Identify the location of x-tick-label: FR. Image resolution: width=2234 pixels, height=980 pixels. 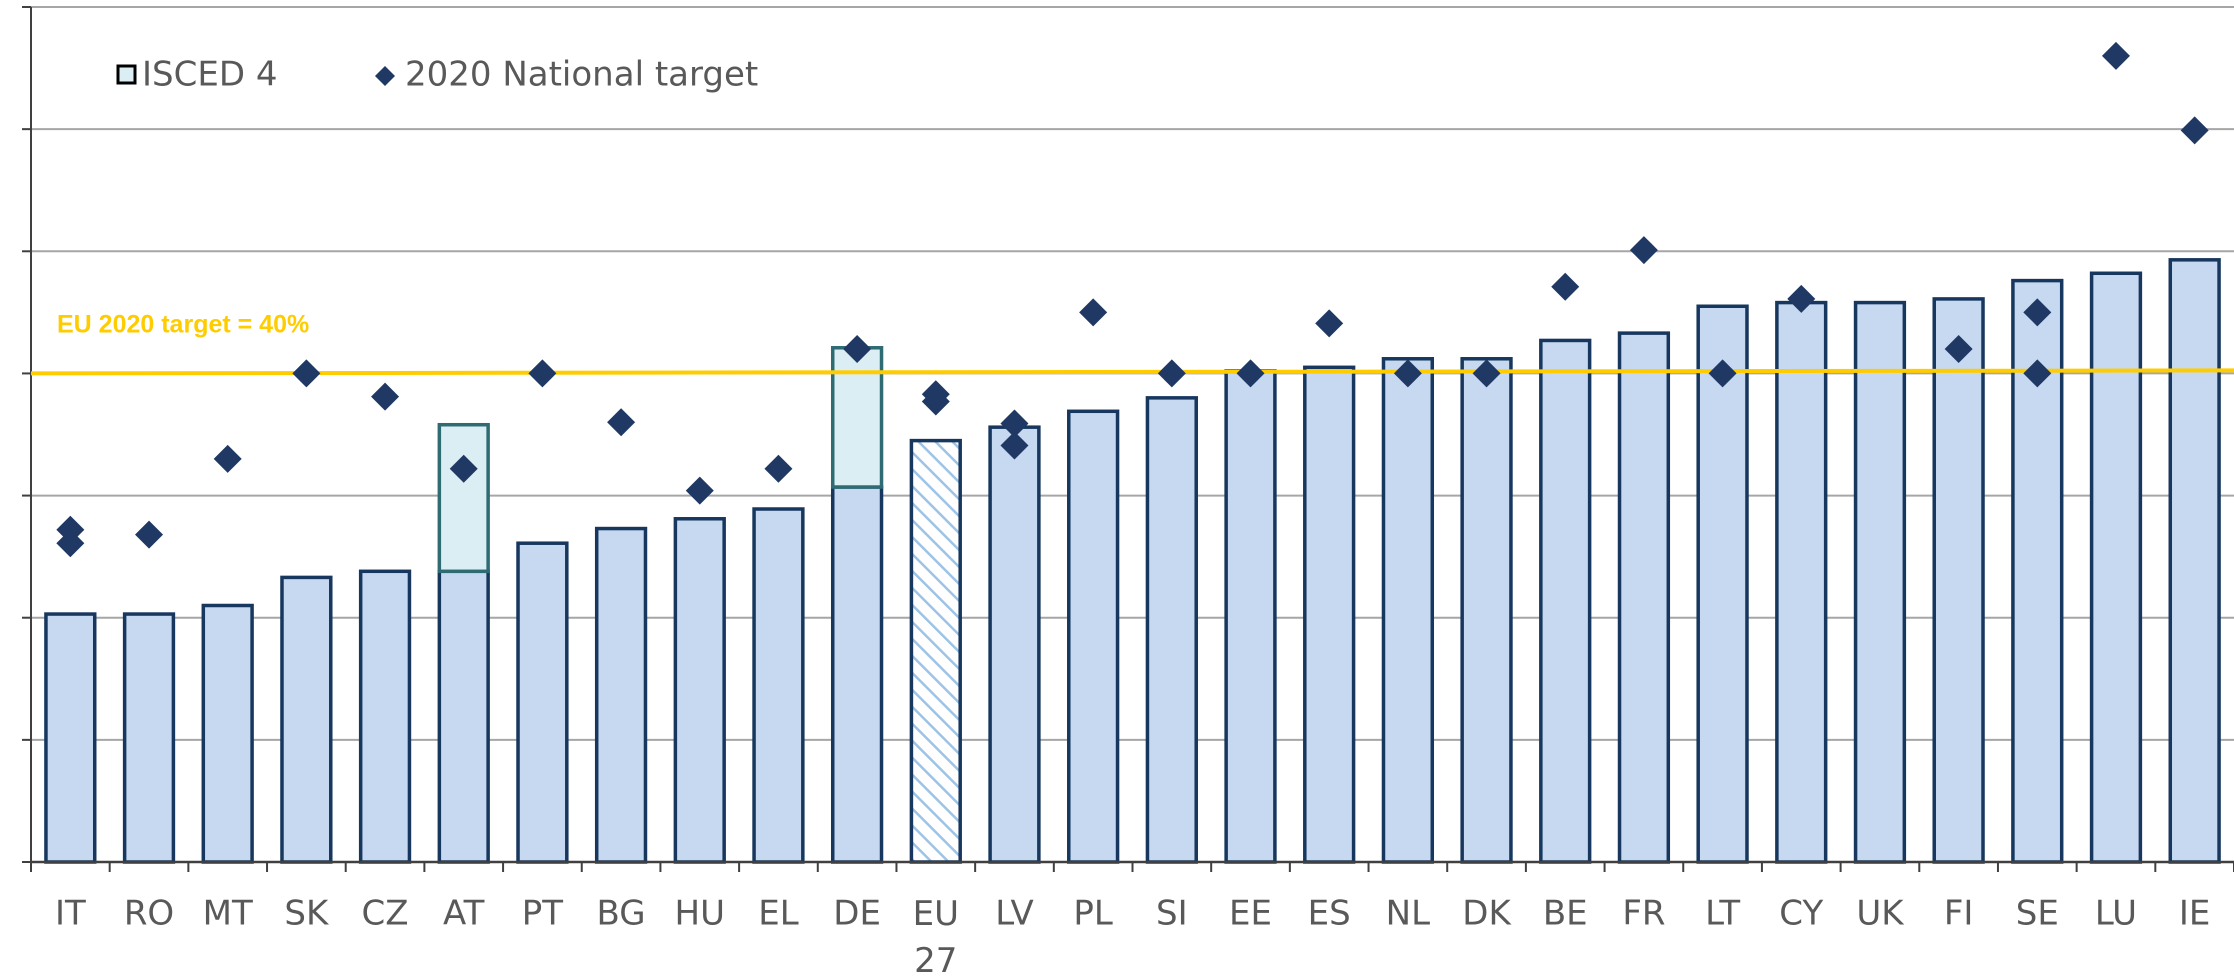
(1643, 914).